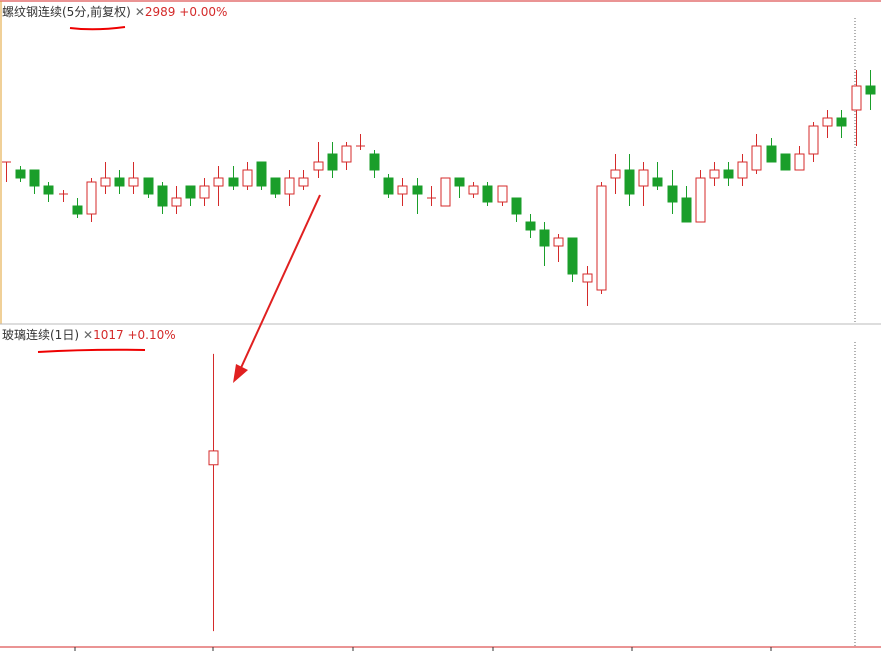 The width and height of the screenshot is (881, 651). What do you see at coordinates (160, 12) in the screenshot?
I see `price: 2989` at bounding box center [160, 12].